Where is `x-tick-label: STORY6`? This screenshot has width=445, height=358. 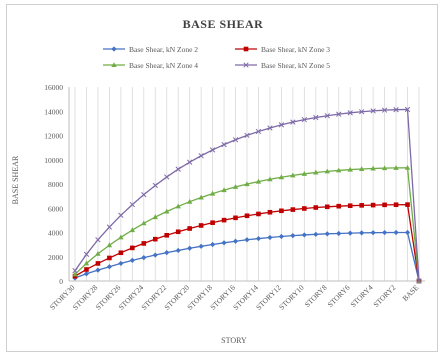 x-tick-label: STORY6 is located at coordinates (339, 296).